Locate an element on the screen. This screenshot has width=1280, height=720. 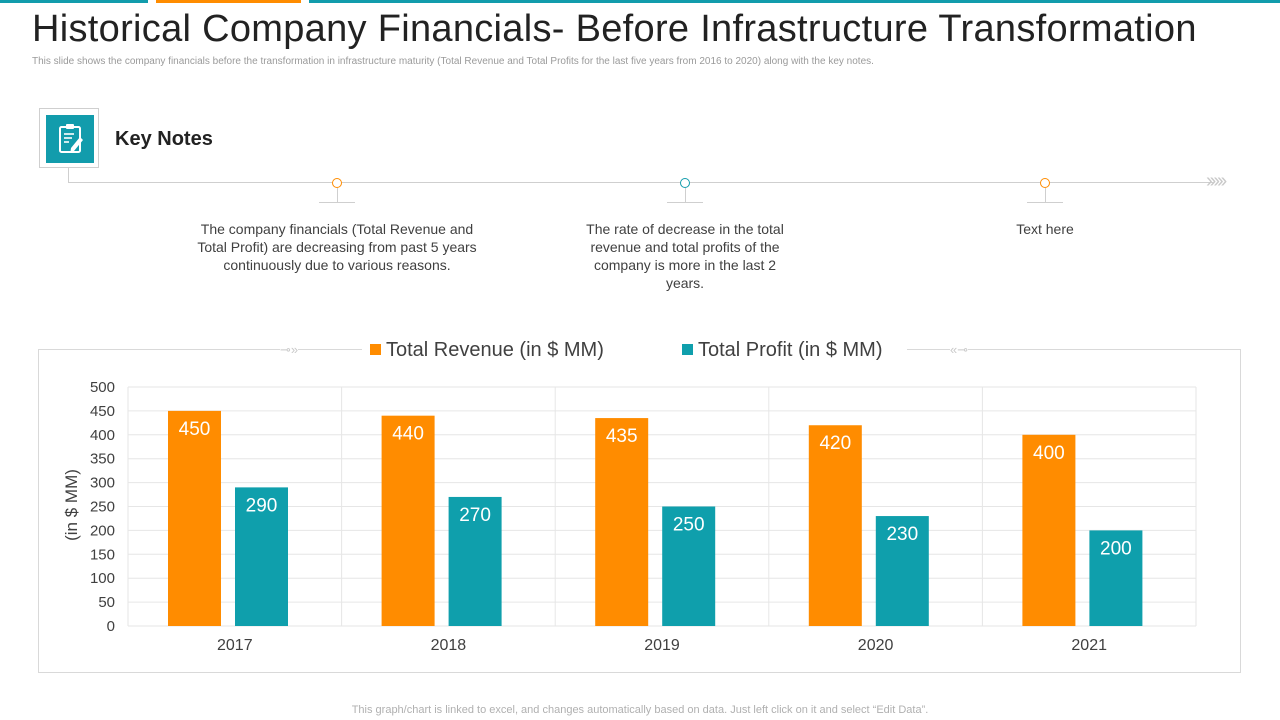
top-bar-teal-right is located at coordinates (794, 1).